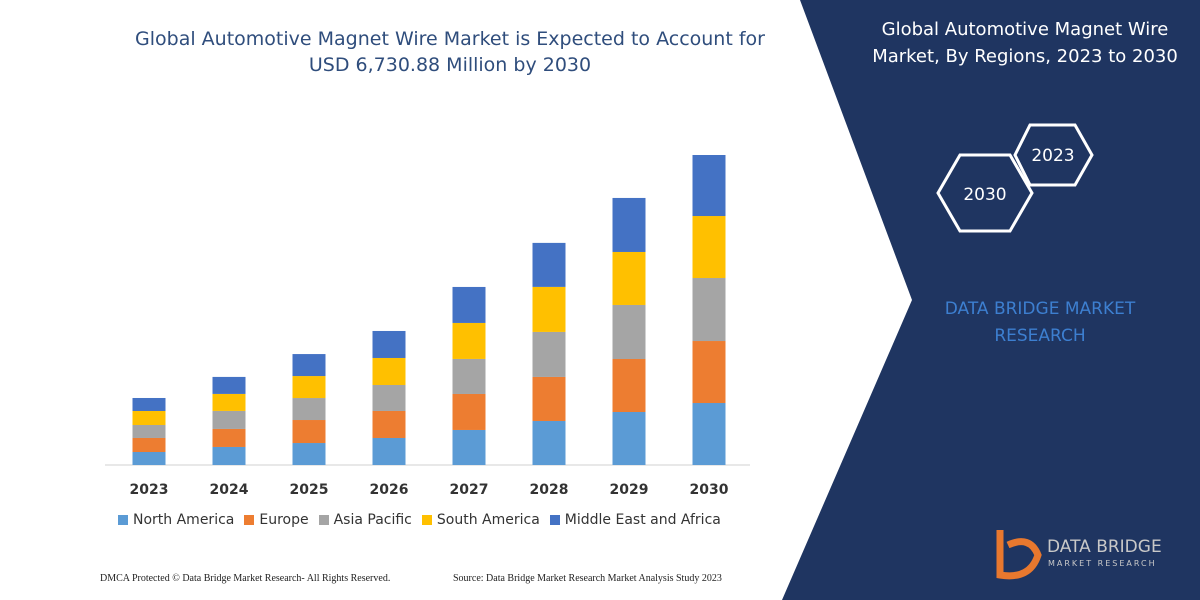  I want to click on legend-label: Middle East and Africa, so click(642, 520).